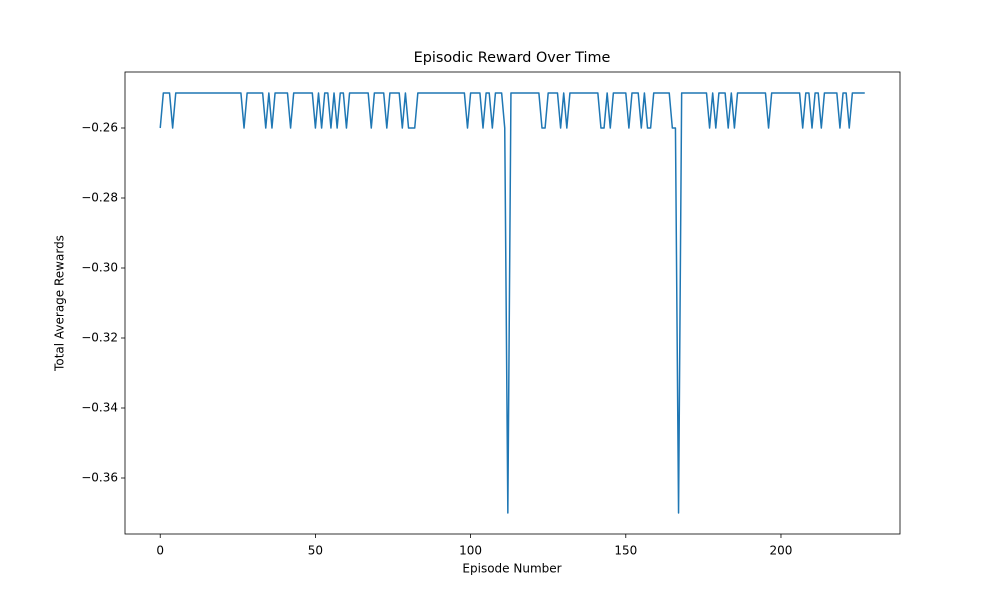 This screenshot has width=1000, height=604. Describe the element at coordinates (99, 338) in the screenshot. I see `y-tick-label: −0.32` at that location.